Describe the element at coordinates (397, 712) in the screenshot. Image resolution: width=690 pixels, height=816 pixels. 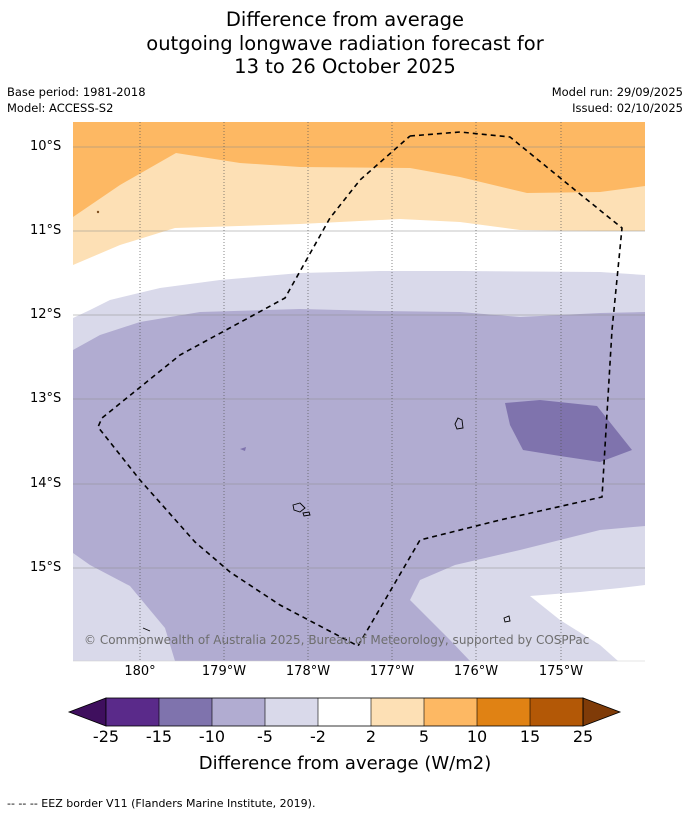
I see `colorbar-swatch-plus2` at that location.